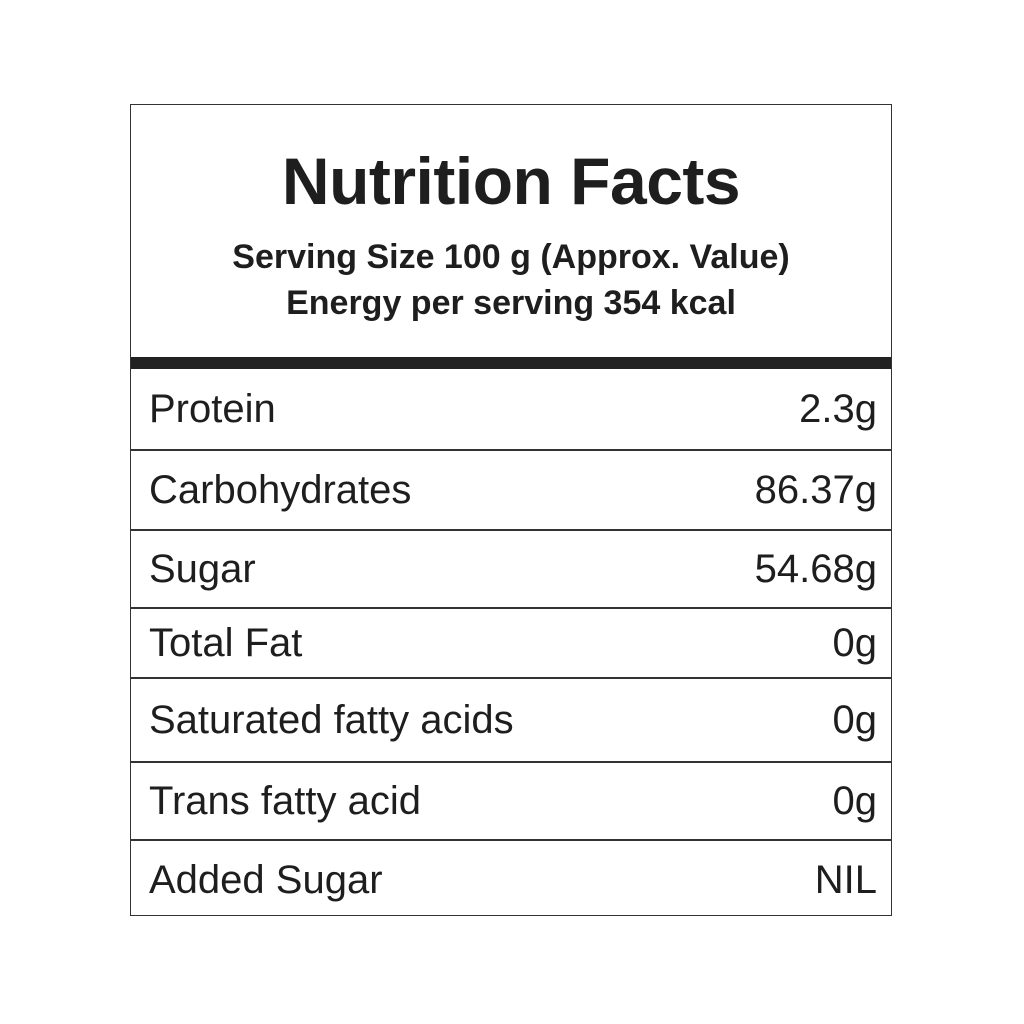  Describe the element at coordinates (511, 802) in the screenshot. I see `nutrient-row-trans-fatty-acid: Trans fatty acid 0g` at that location.